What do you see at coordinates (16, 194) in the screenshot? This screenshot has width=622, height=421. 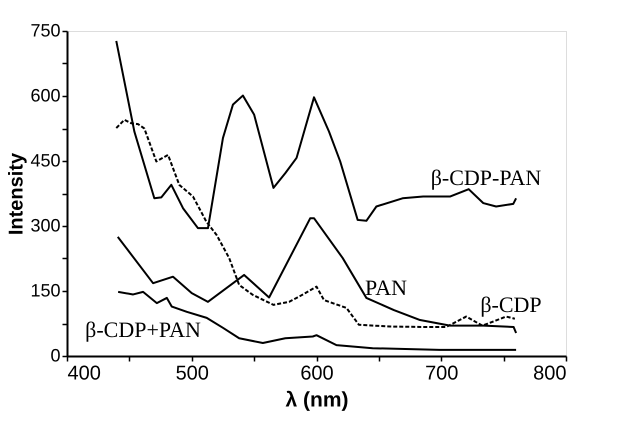 I see `y-axis-title: Intensity` at bounding box center [16, 194].